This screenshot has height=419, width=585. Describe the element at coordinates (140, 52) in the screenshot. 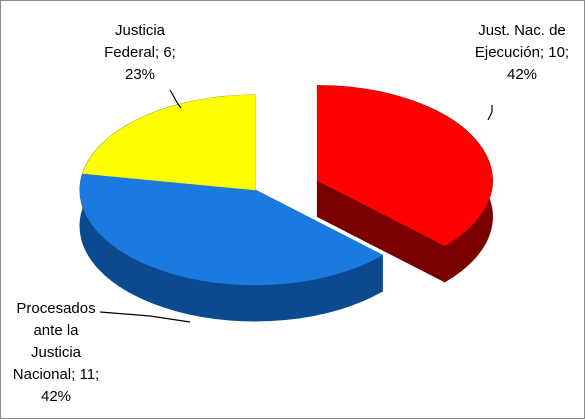

I see `data-label: Justicia Federal; 6; 23%` at that location.